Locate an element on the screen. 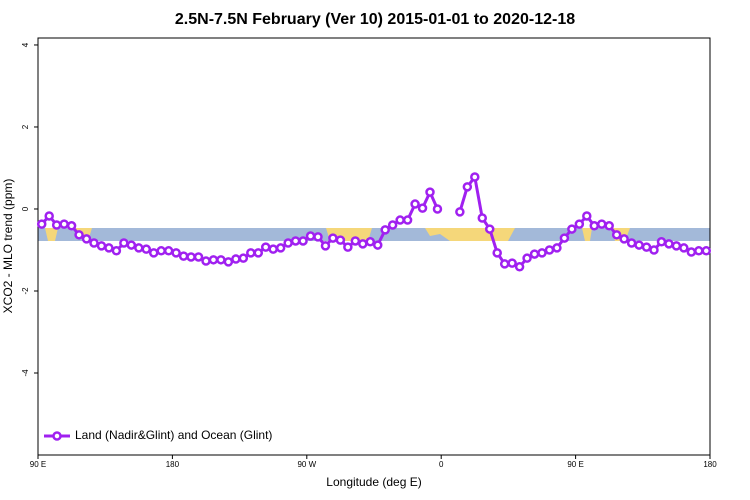 The image size is (750, 500). x-tick-label: 90 W is located at coordinates (306, 464).